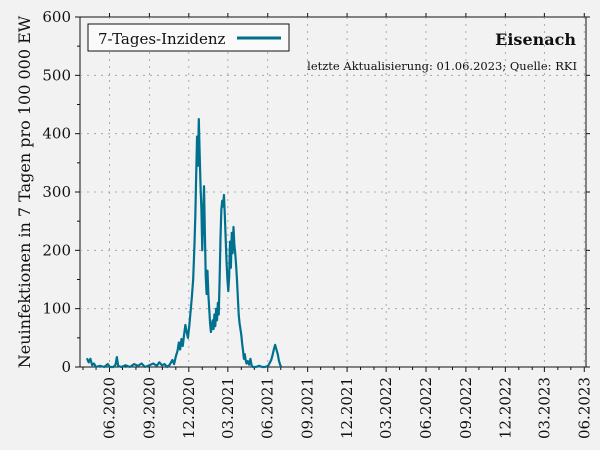 The height and width of the screenshot is (450, 600). I want to click on x-tick-label: 06.2022, so click(426, 408).